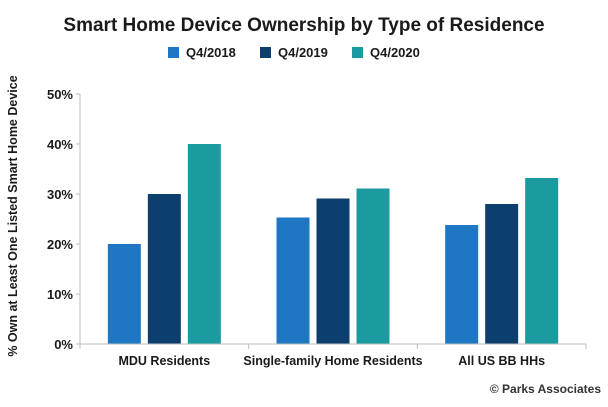  What do you see at coordinates (63, 344) in the screenshot?
I see `y-tick-label: 0%` at bounding box center [63, 344].